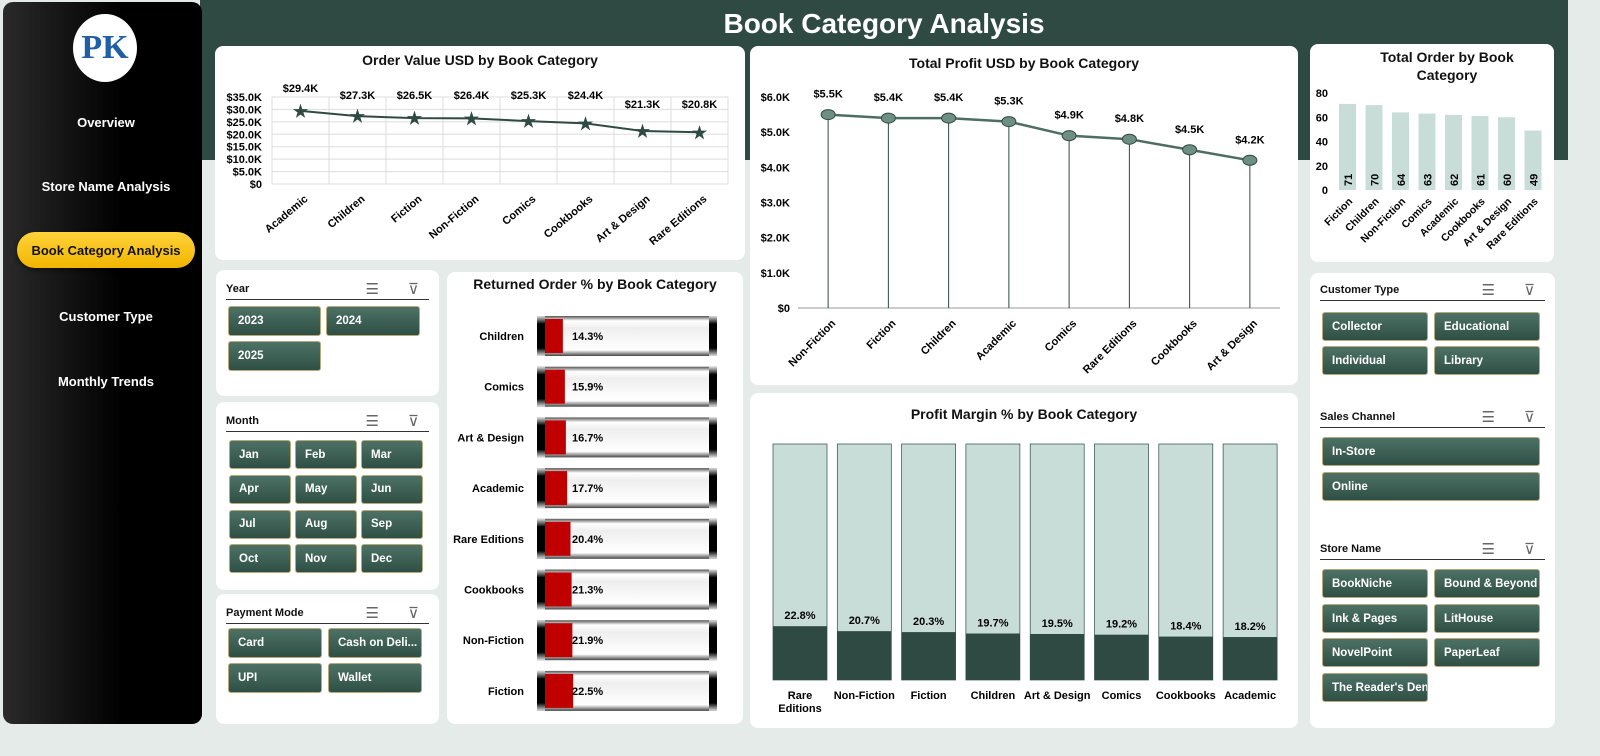 This screenshot has width=1600, height=756. I want to click on x-tick-label: Children, so click(939, 337).